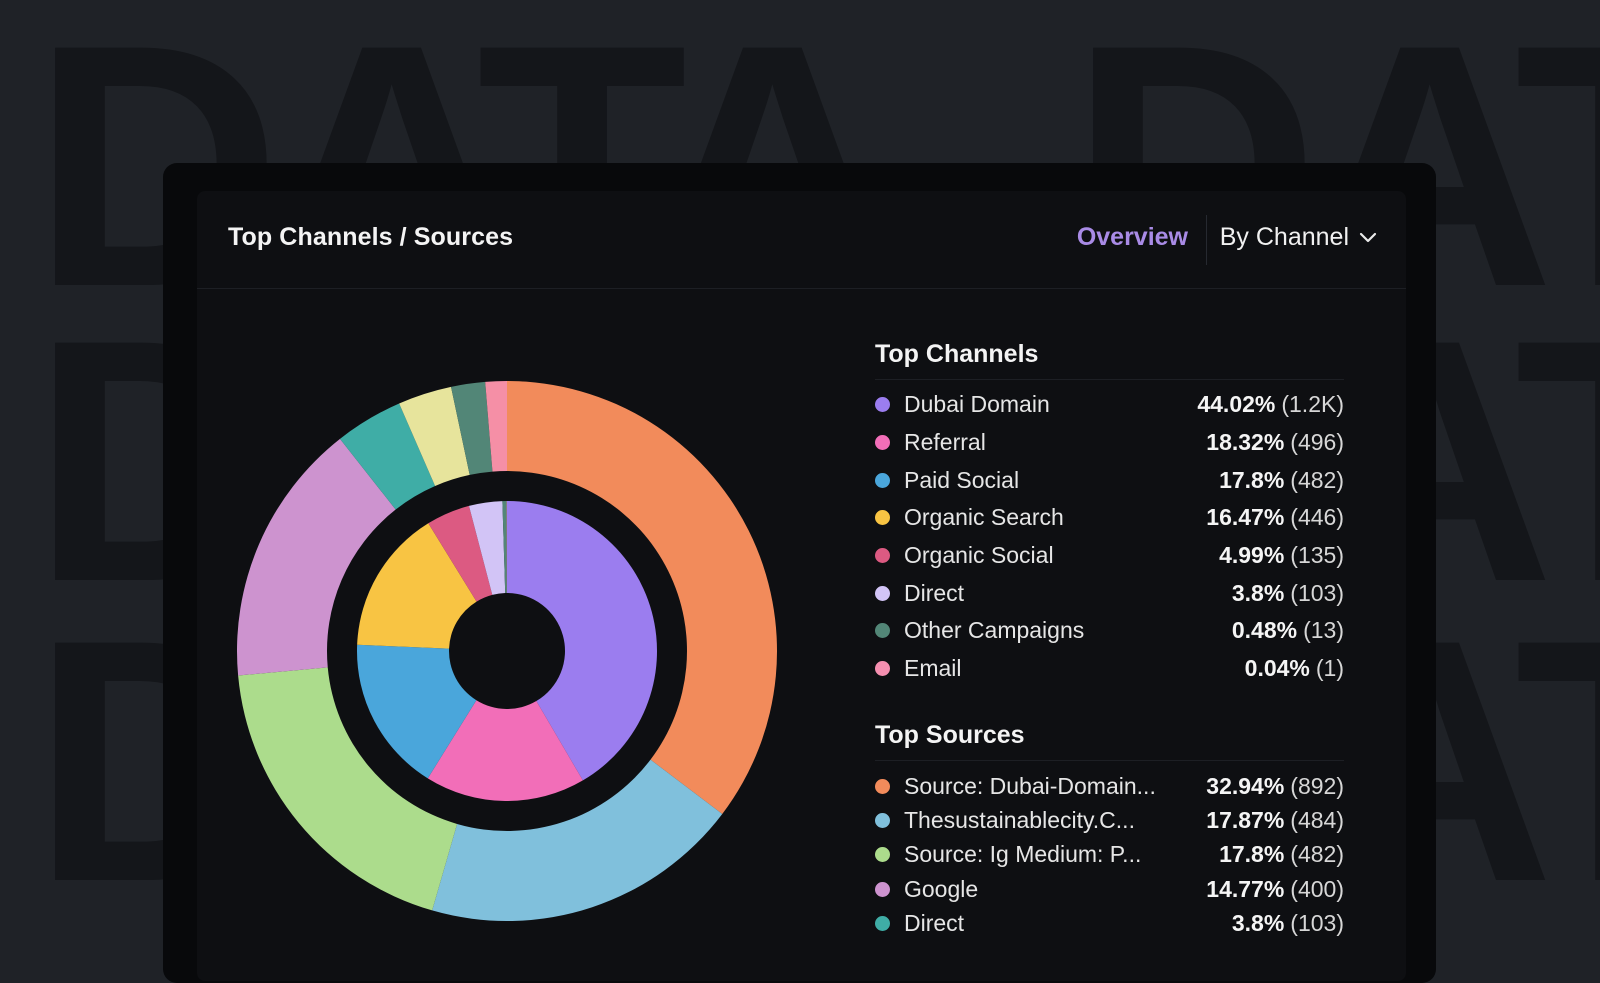  What do you see at coordinates (1074, 668) in the screenshot?
I see `legend-label: Email` at bounding box center [1074, 668].